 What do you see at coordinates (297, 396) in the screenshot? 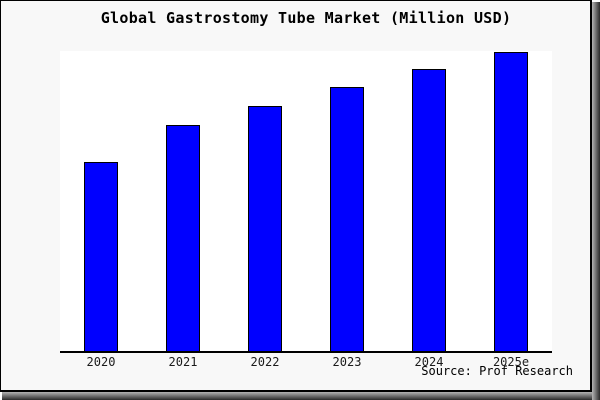
I see `frame-shadow-bottom` at bounding box center [297, 396].